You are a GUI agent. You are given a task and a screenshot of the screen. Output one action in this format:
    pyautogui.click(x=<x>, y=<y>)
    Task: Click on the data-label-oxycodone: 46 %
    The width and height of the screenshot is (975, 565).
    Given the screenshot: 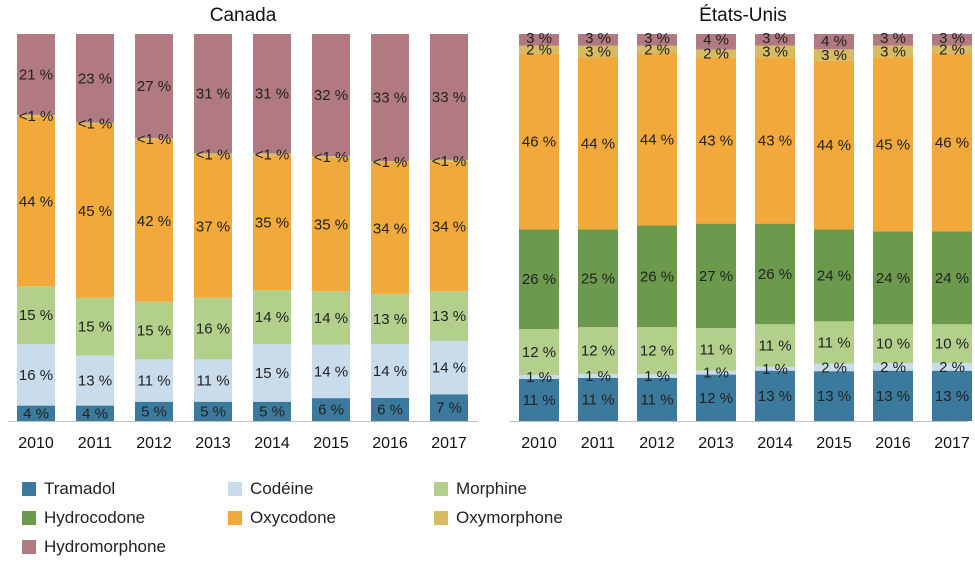 What is the action you would take?
    pyautogui.click(x=952, y=142)
    